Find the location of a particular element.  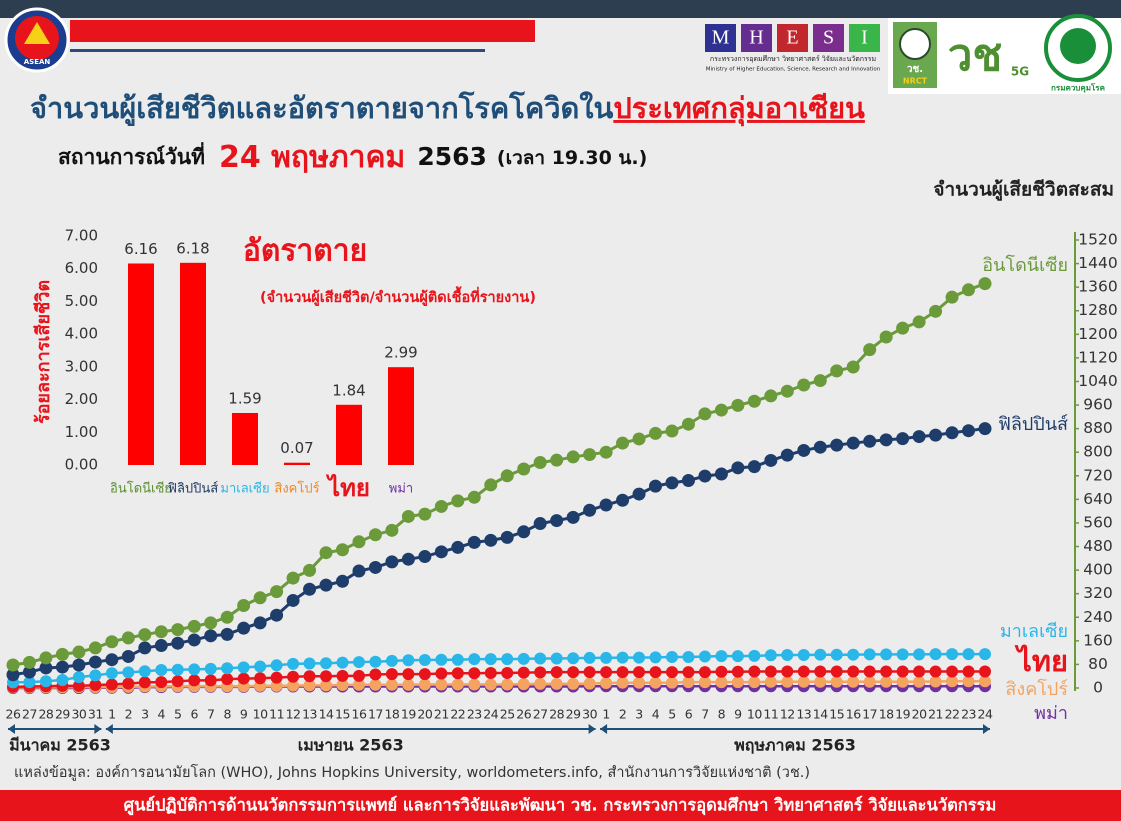

y-tick-label: 1120 is located at coordinates (1097, 357).